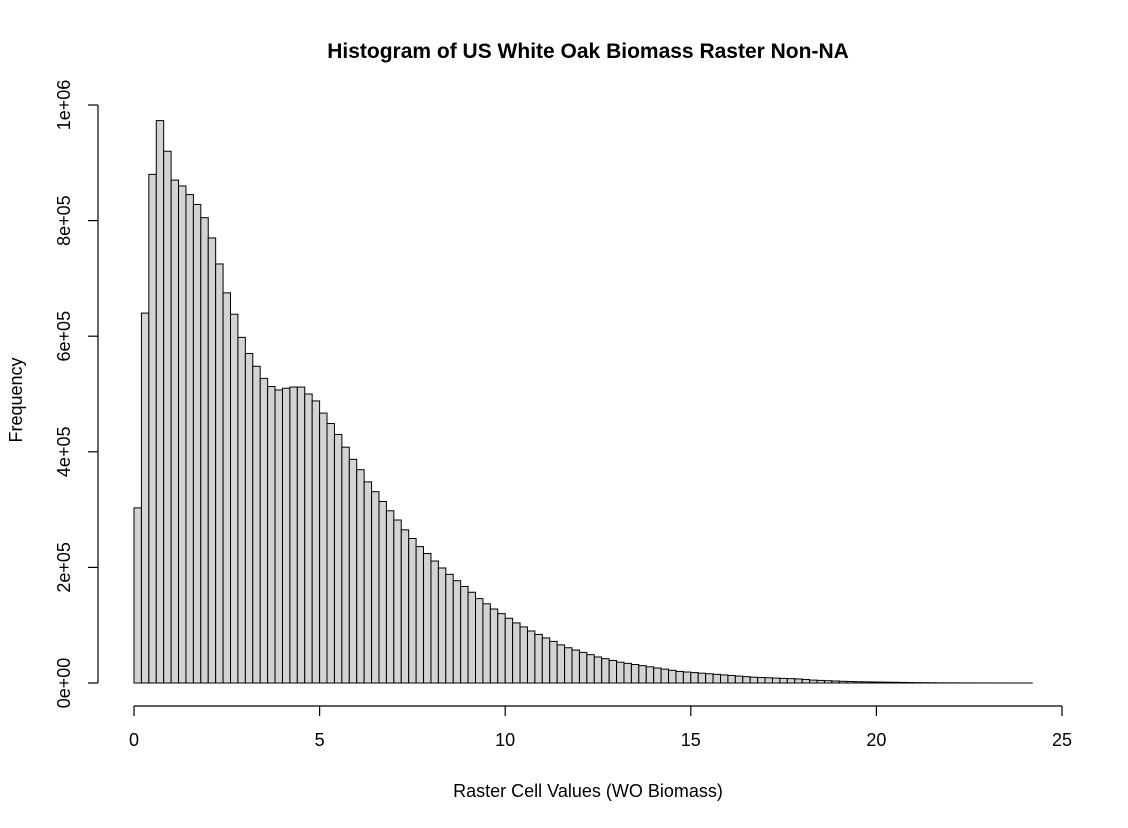  Describe the element at coordinates (134, 740) in the screenshot. I see `x-tick-label: 0` at that location.